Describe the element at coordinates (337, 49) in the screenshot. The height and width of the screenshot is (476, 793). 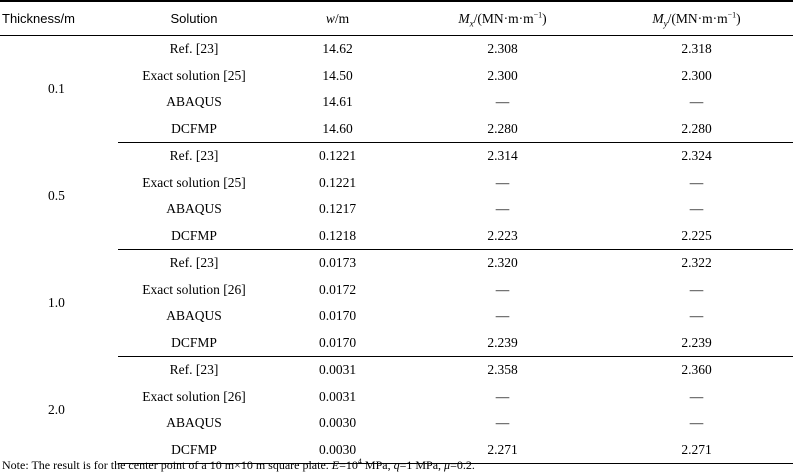
I see `w-cell: 14.62` at that location.